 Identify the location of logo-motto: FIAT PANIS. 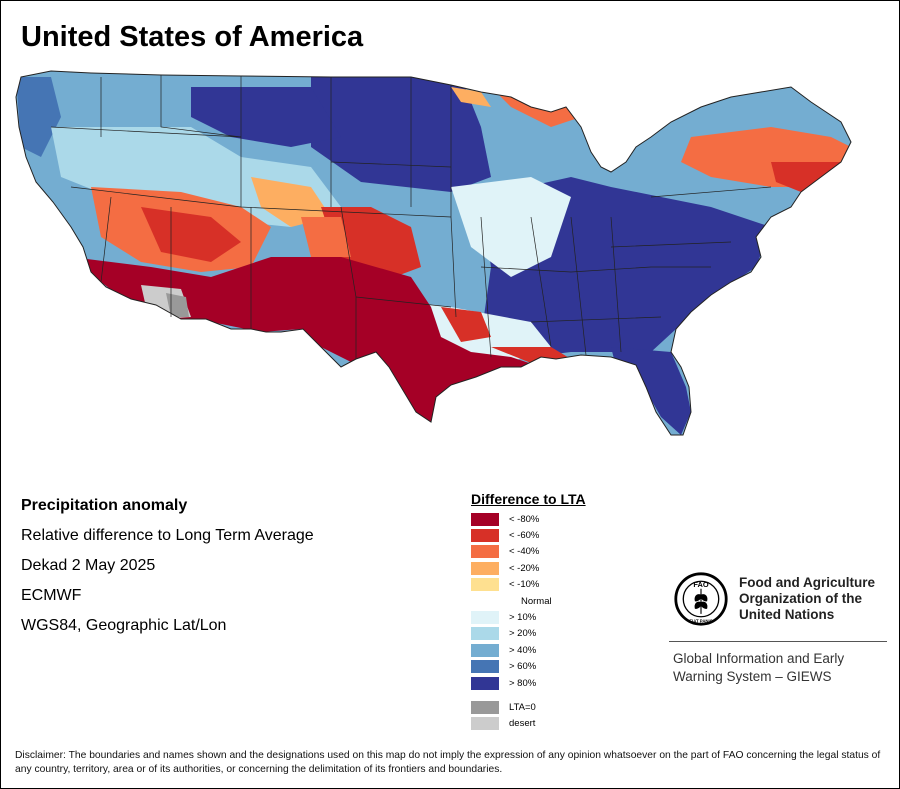
(700, 620).